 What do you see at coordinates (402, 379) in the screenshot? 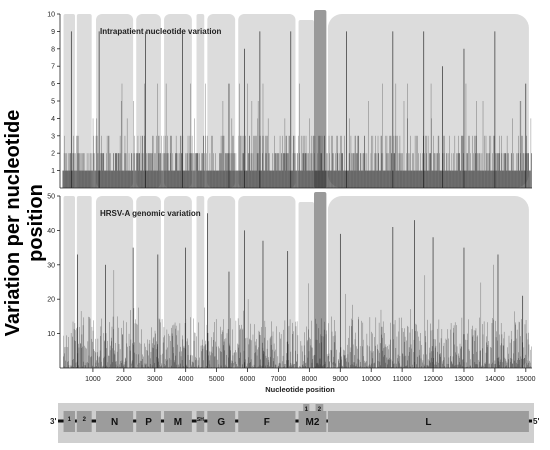
I see `x-tick-label: 11000` at bounding box center [402, 379].